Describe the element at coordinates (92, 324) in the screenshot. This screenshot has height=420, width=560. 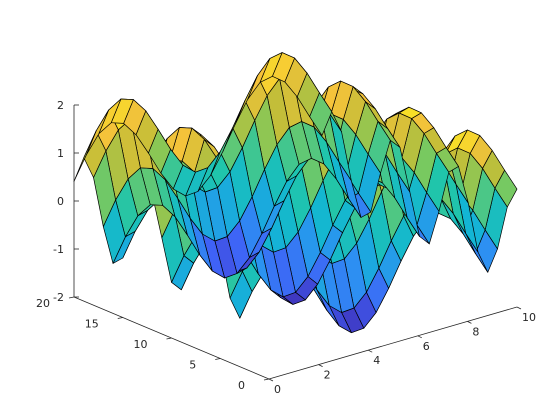
I see `y-tick-label: 15` at that location.